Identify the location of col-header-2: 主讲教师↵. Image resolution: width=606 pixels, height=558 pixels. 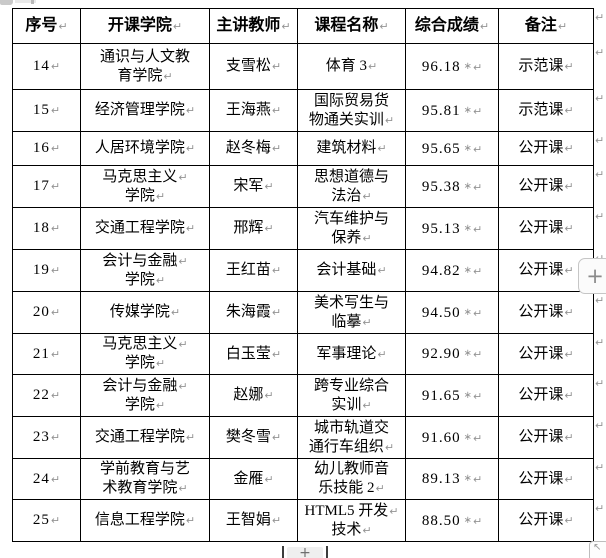
(253, 26).